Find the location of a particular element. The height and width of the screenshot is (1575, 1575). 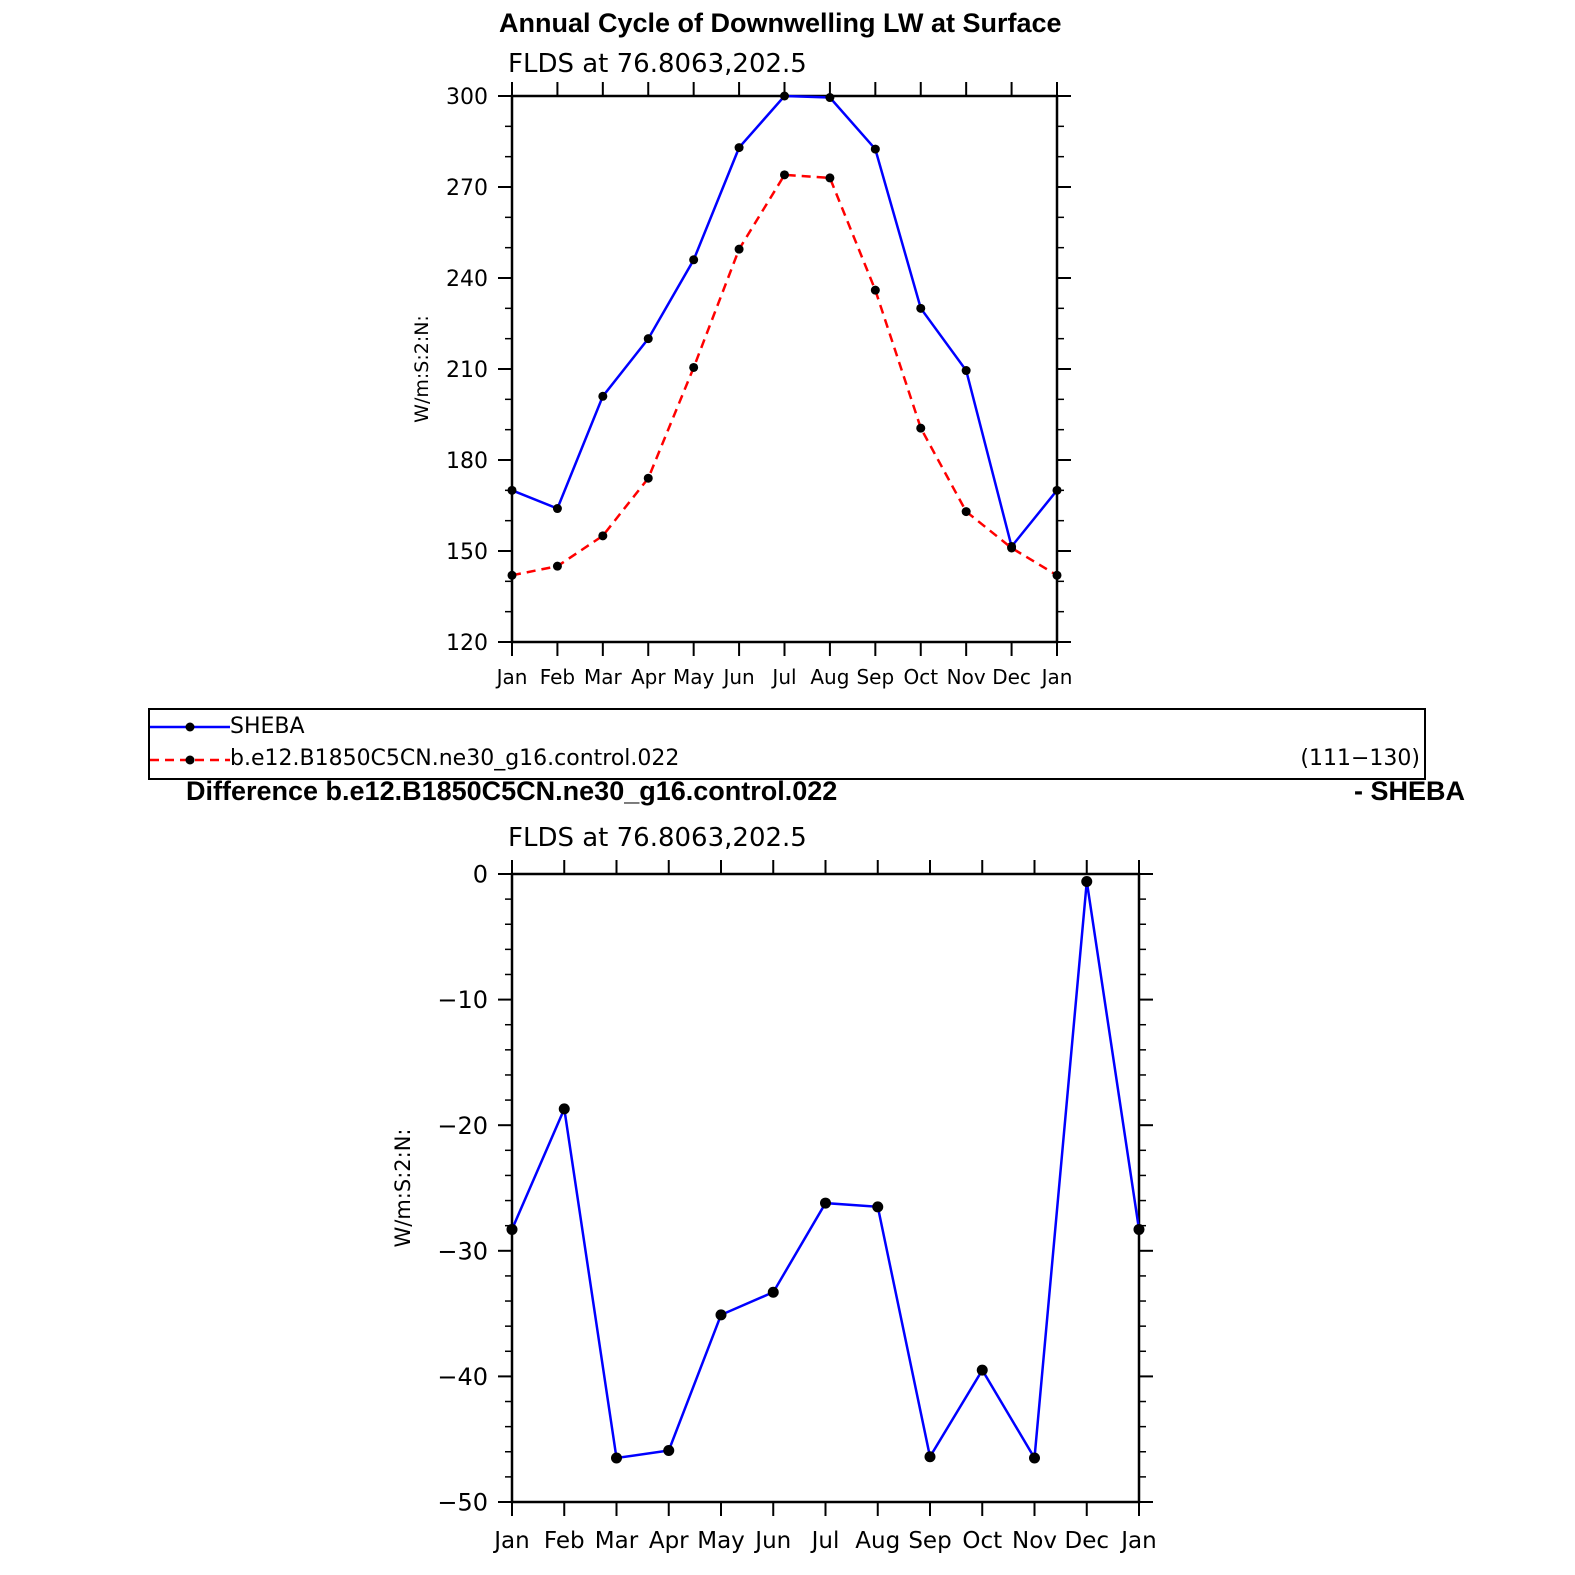

top-chart-xtick-label: Dec is located at coordinates (1011, 677).